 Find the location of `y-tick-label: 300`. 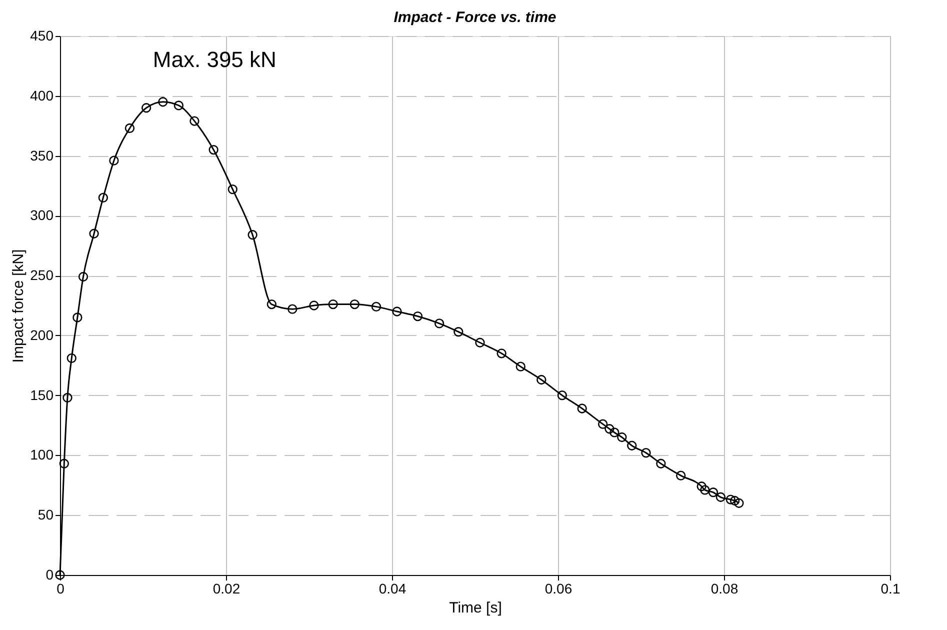

y-tick-label: 300 is located at coordinates (42, 215).